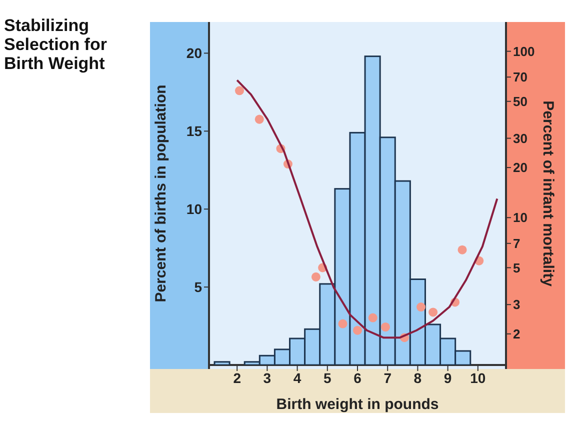 This screenshot has width=576, height=423. What do you see at coordinates (516, 268) in the screenshot?
I see `y2-tick-label: 5` at bounding box center [516, 268].